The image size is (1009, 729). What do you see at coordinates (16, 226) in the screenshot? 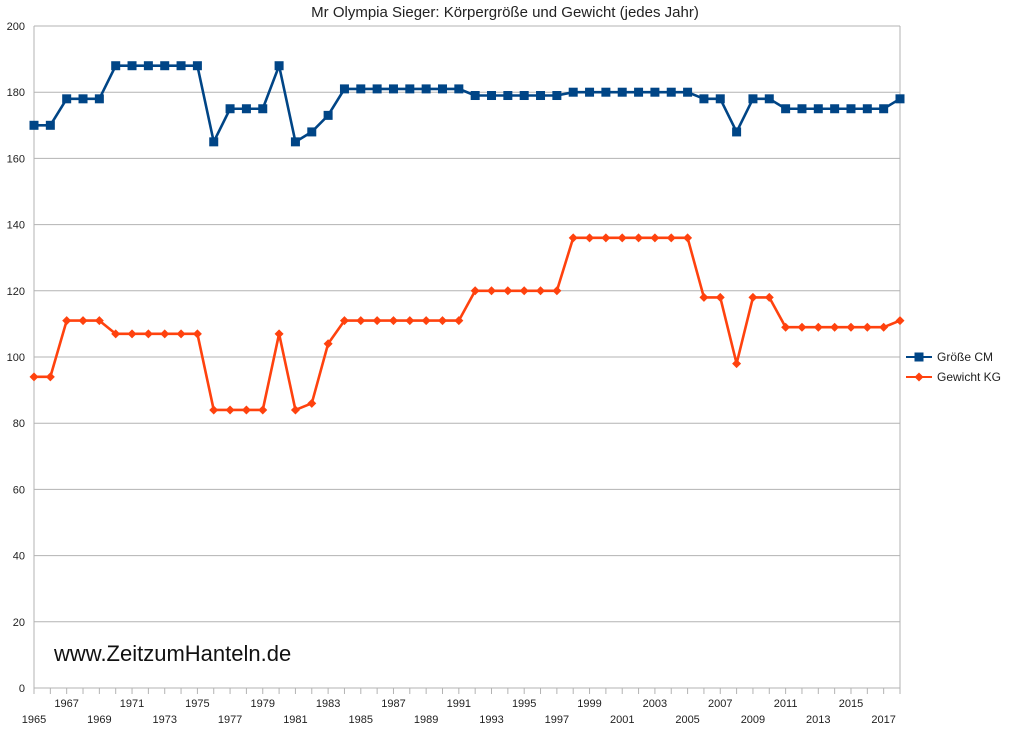
I see `y-tick-label: 140` at bounding box center [16, 226].